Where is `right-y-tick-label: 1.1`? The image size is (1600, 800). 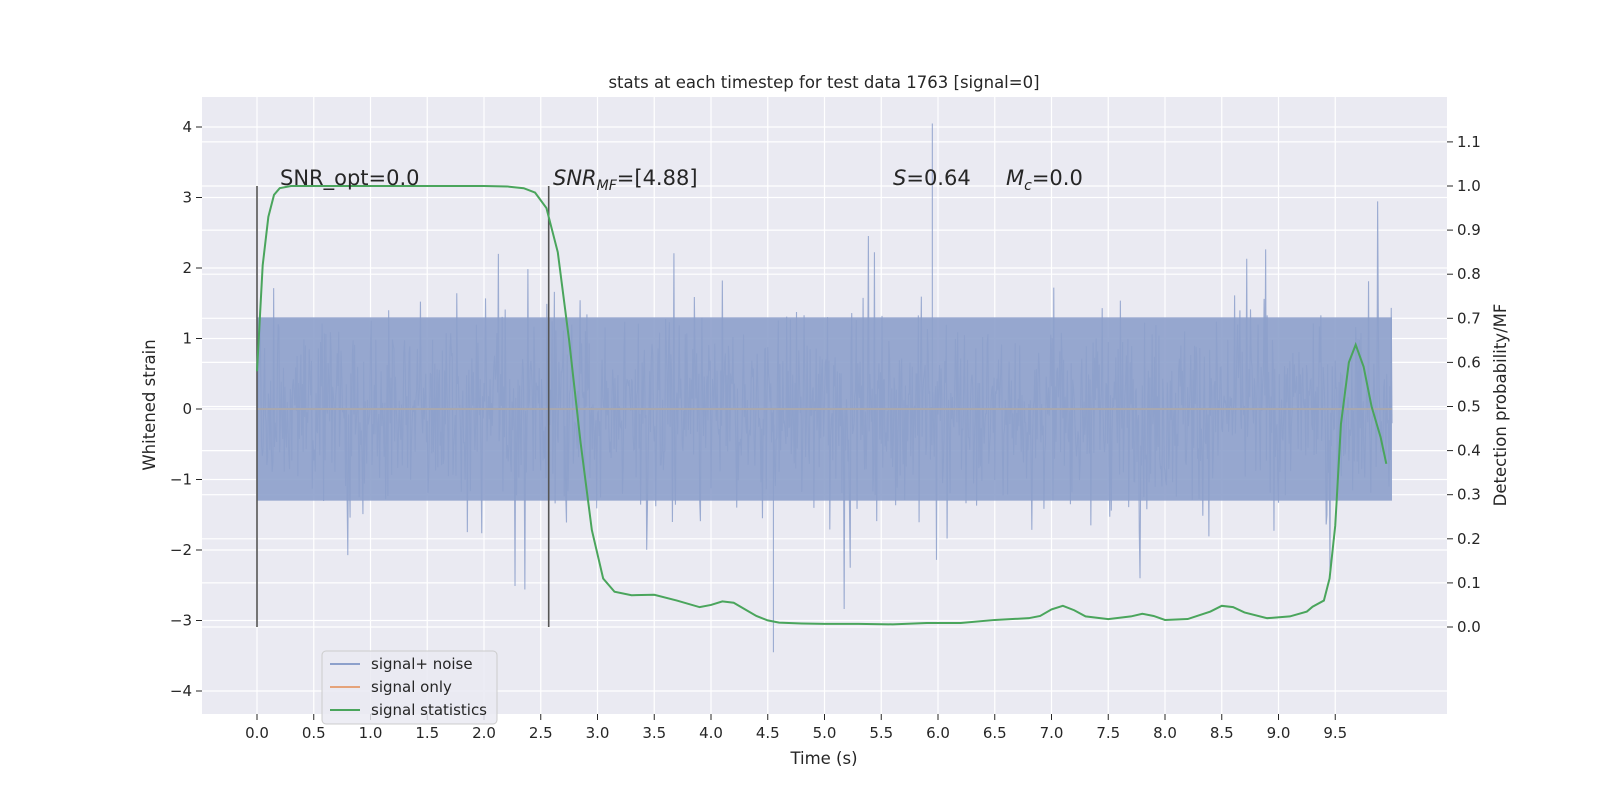 right-y-tick-label: 1.1 is located at coordinates (1469, 142).